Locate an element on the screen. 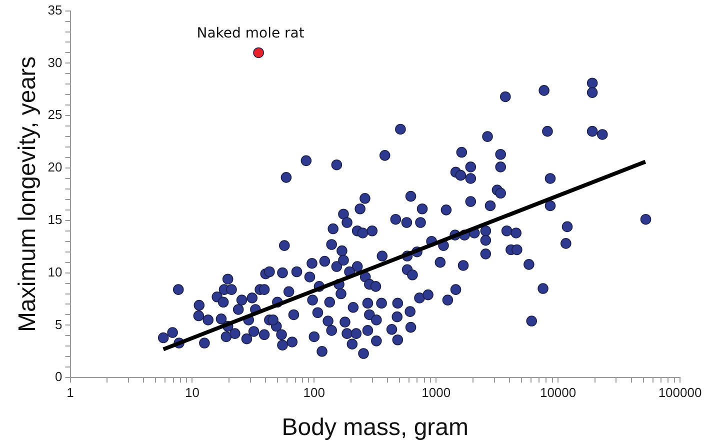 This screenshot has height=447, width=710. y-tick-label: 35 is located at coordinates (55, 10).